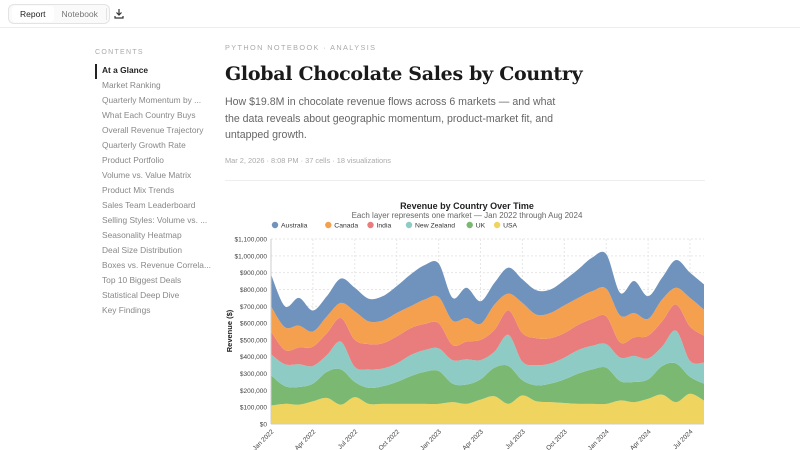 This screenshot has width=800, height=450. I want to click on y-tick-label: $200,000, so click(253, 391).